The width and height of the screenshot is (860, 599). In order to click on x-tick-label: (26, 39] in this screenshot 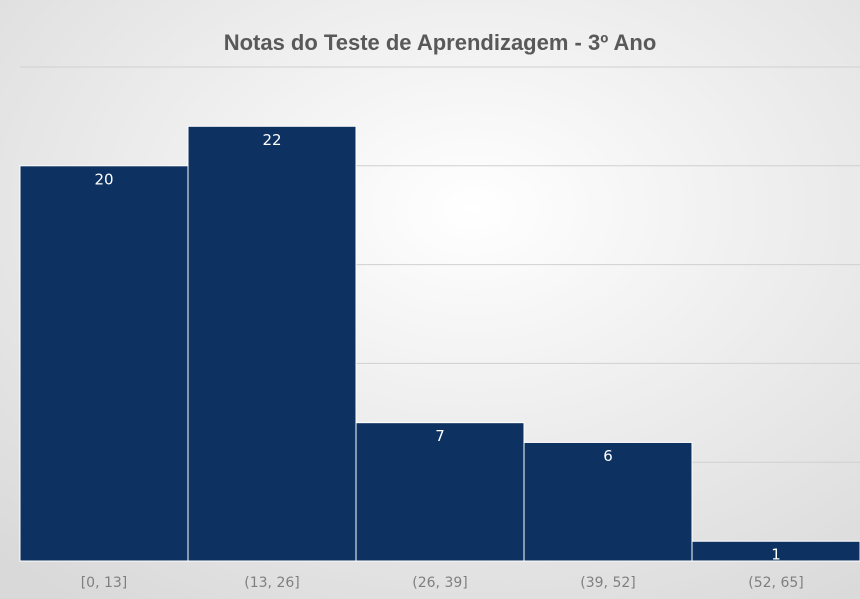, I will do `click(439, 583)`.